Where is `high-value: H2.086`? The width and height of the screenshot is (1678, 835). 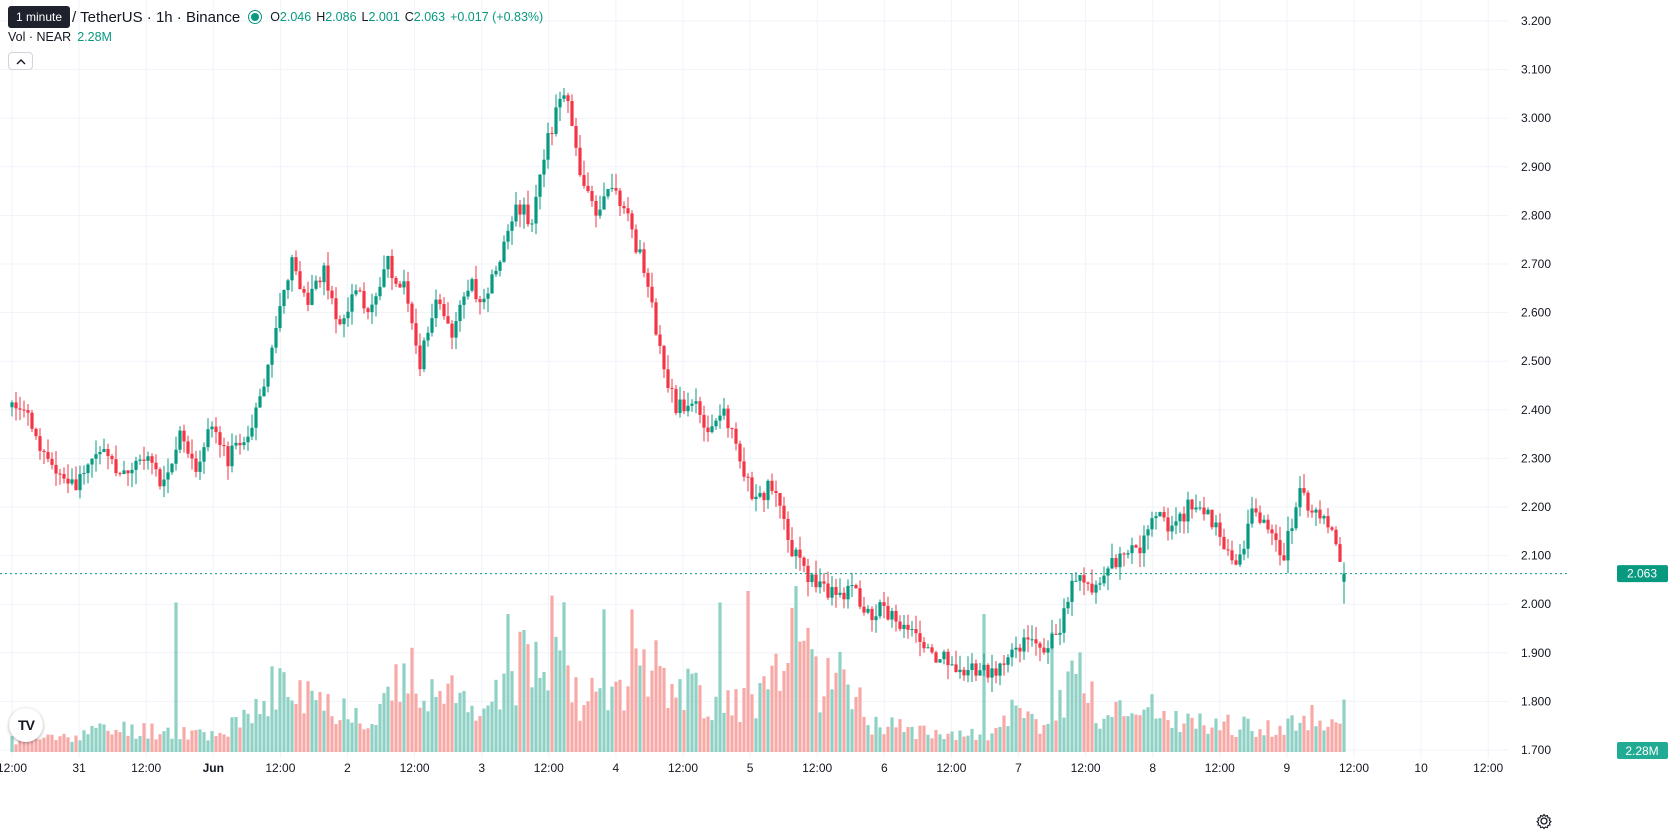 high-value: H2.086 is located at coordinates (336, 17).